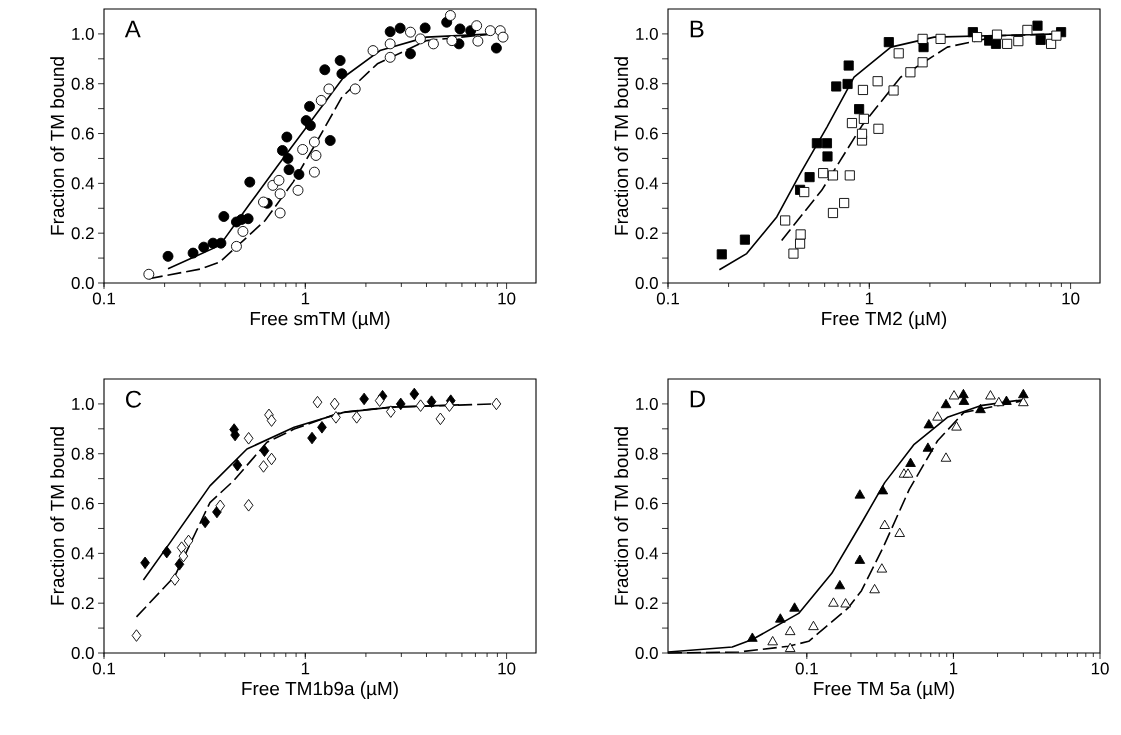  I want to click on x-axis-title: Free smTM (µM), so click(320, 320).